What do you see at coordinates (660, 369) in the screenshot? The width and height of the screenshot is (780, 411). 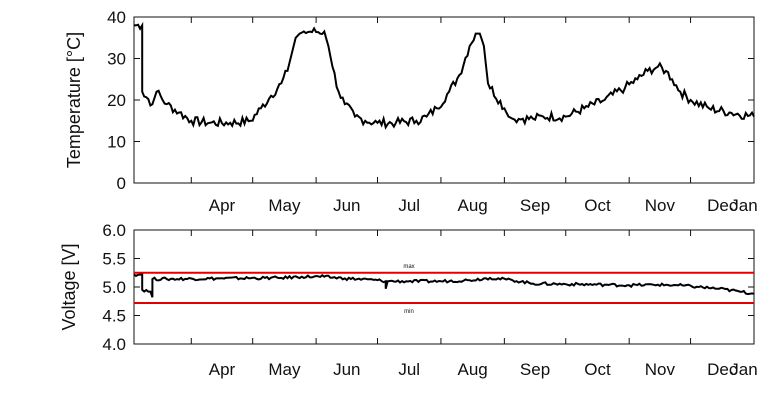 I see `voltage-x-tick-label: Nov` at bounding box center [660, 369].